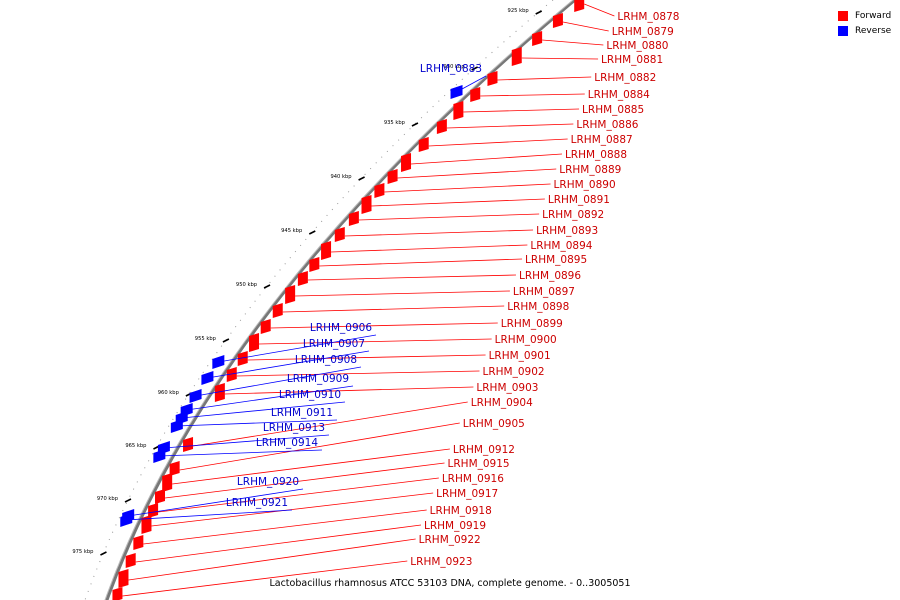 This screenshot has width=900, height=600. Describe the element at coordinates (520, 356) in the screenshot. I see `forward-gene-label: LRHM_0901` at that location.